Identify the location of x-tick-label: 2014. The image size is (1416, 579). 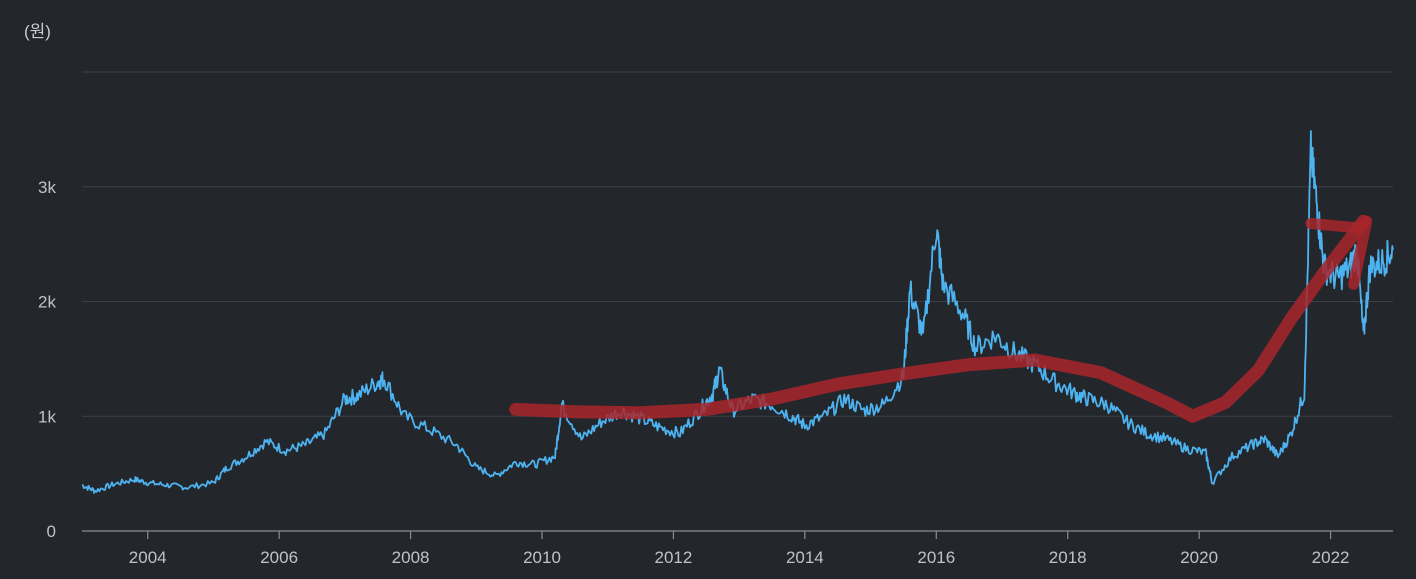
(805, 557).